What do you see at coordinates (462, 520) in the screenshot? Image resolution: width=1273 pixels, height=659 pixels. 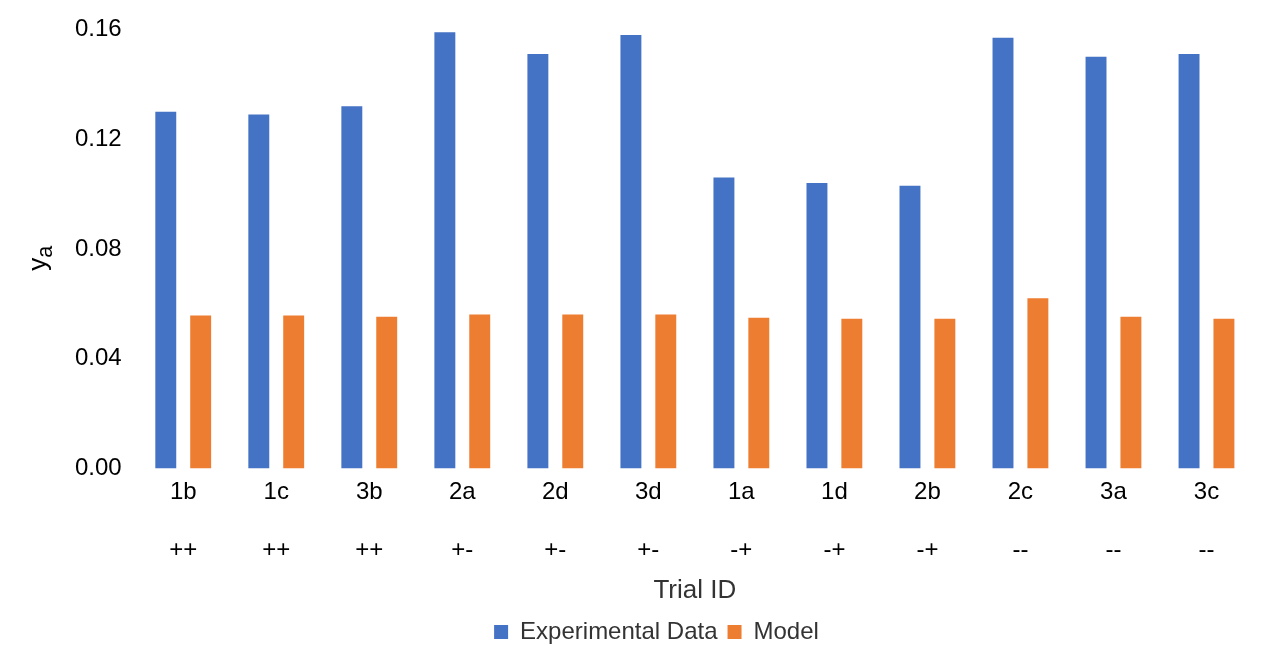 I see `category-label: 2a +-` at bounding box center [462, 520].